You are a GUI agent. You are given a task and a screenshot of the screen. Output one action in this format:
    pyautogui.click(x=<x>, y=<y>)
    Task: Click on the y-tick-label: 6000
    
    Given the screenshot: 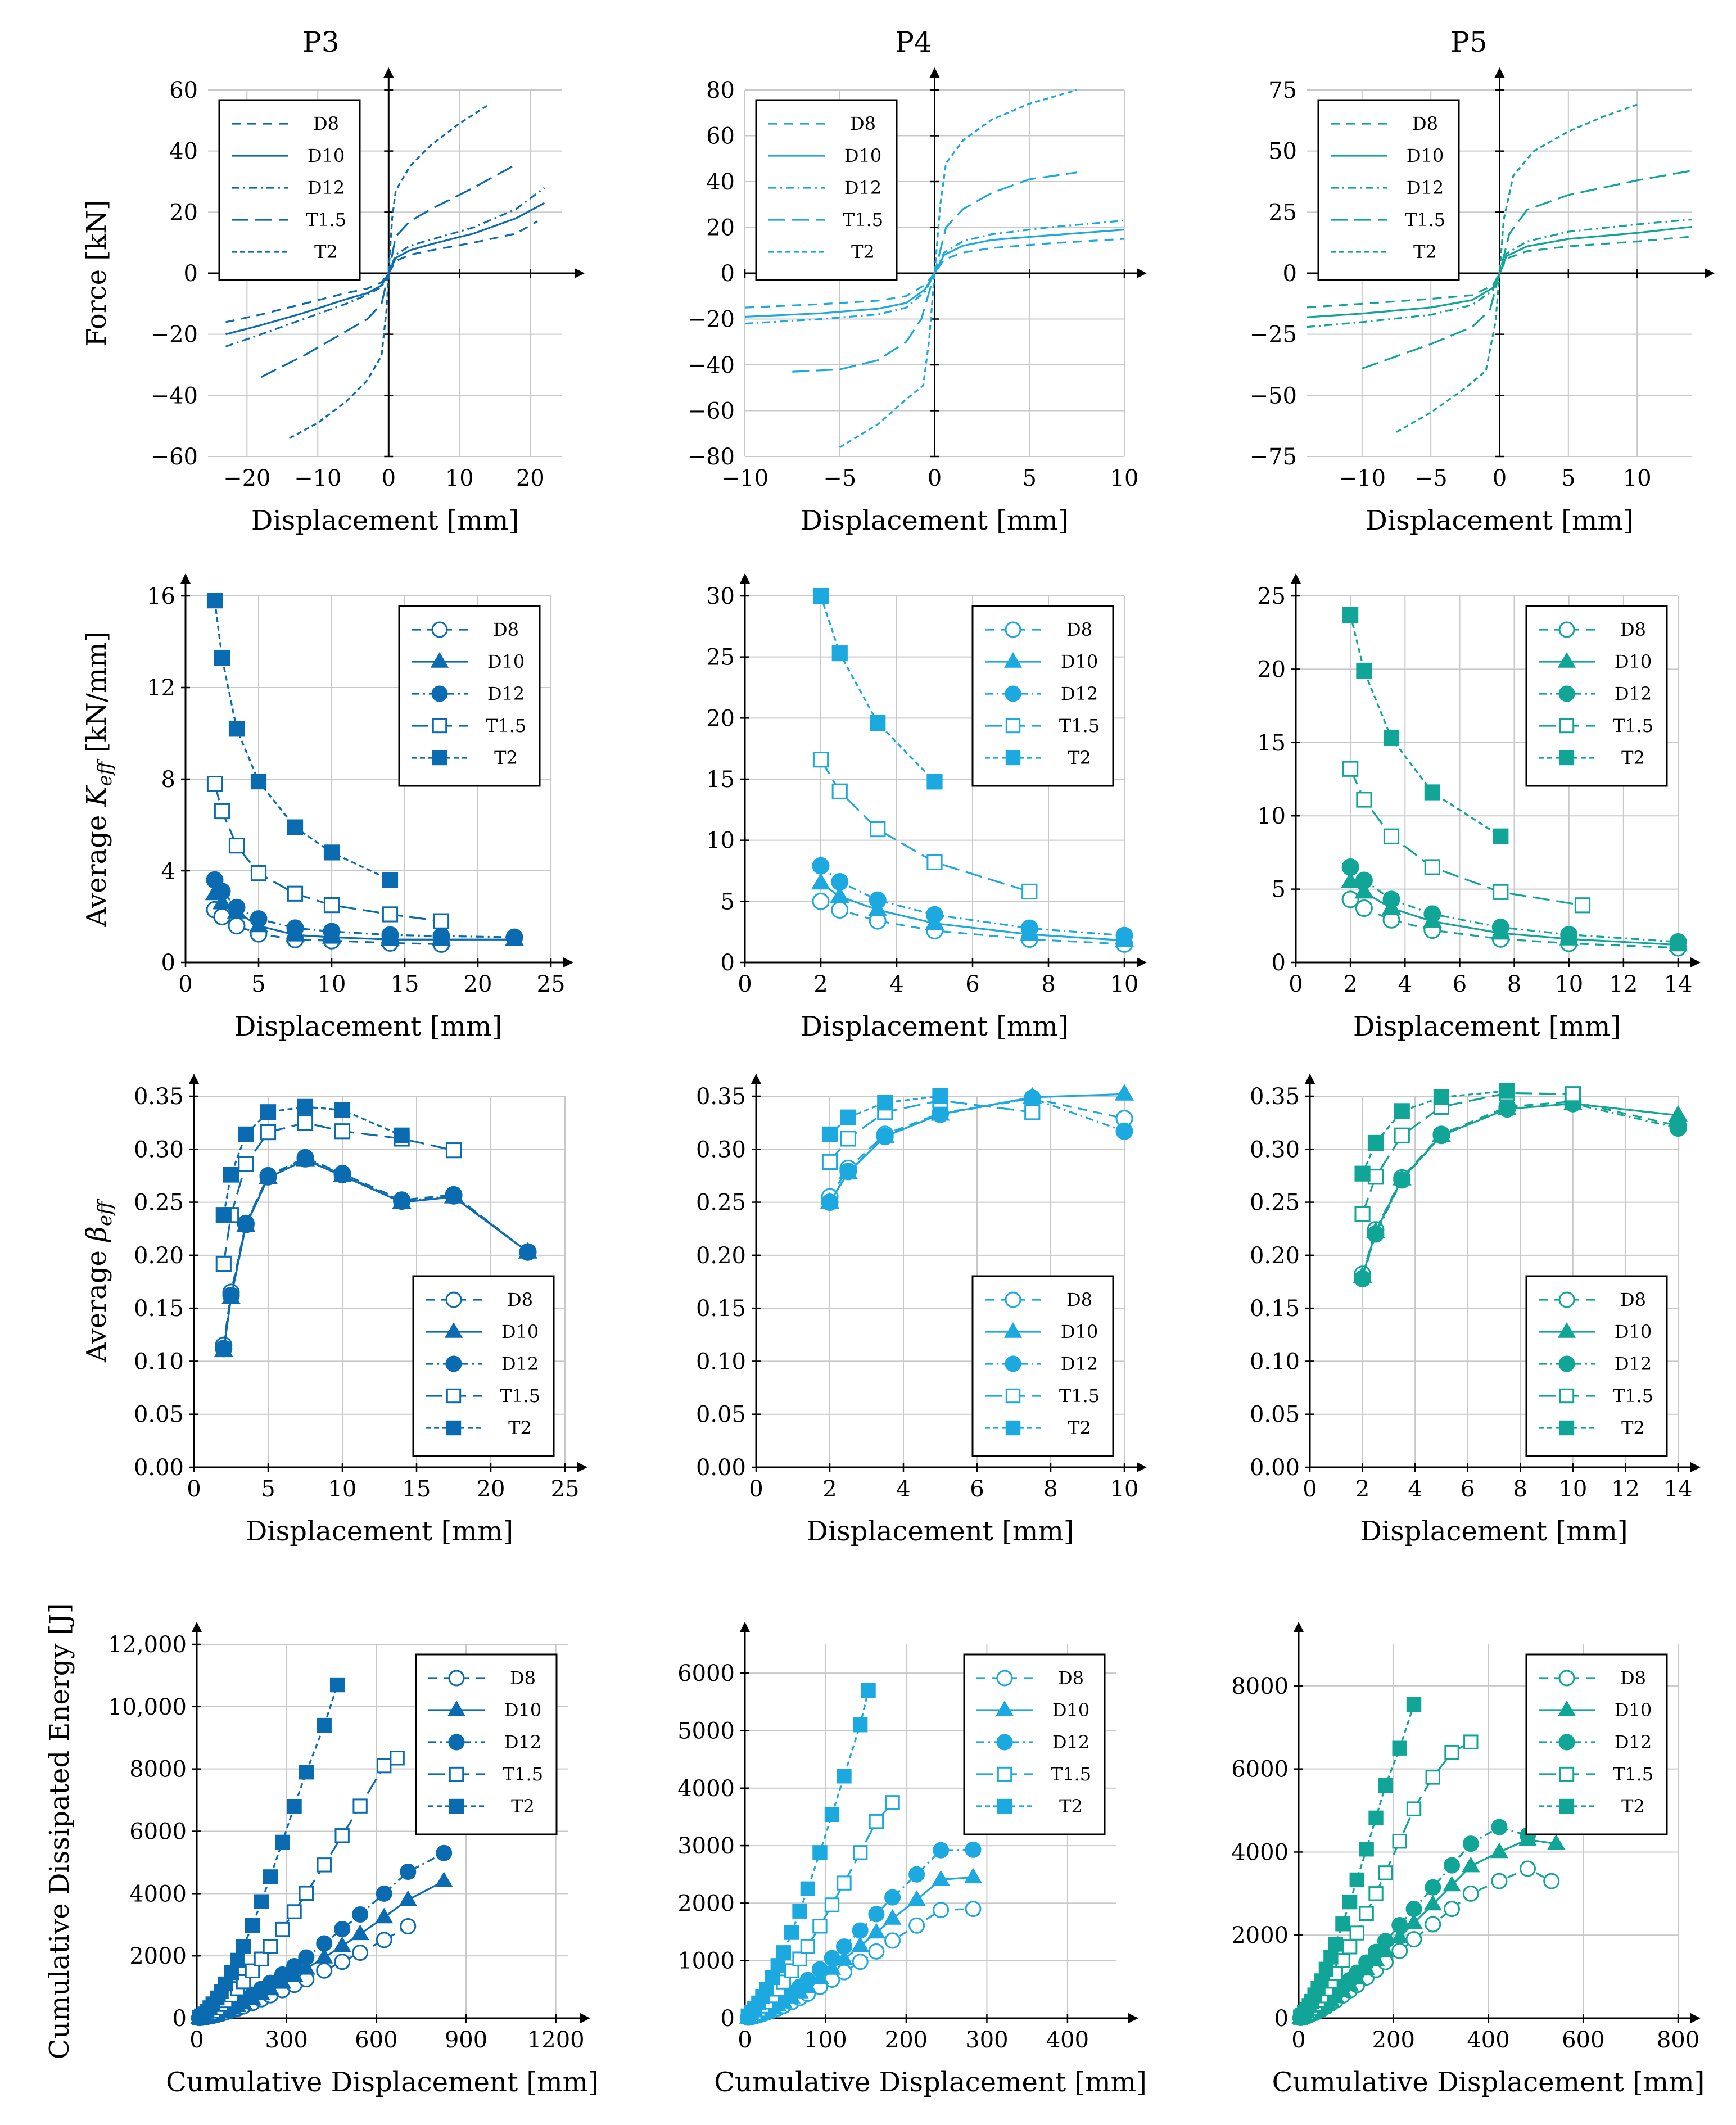 What is the action you would take?
    pyautogui.click(x=158, y=1832)
    